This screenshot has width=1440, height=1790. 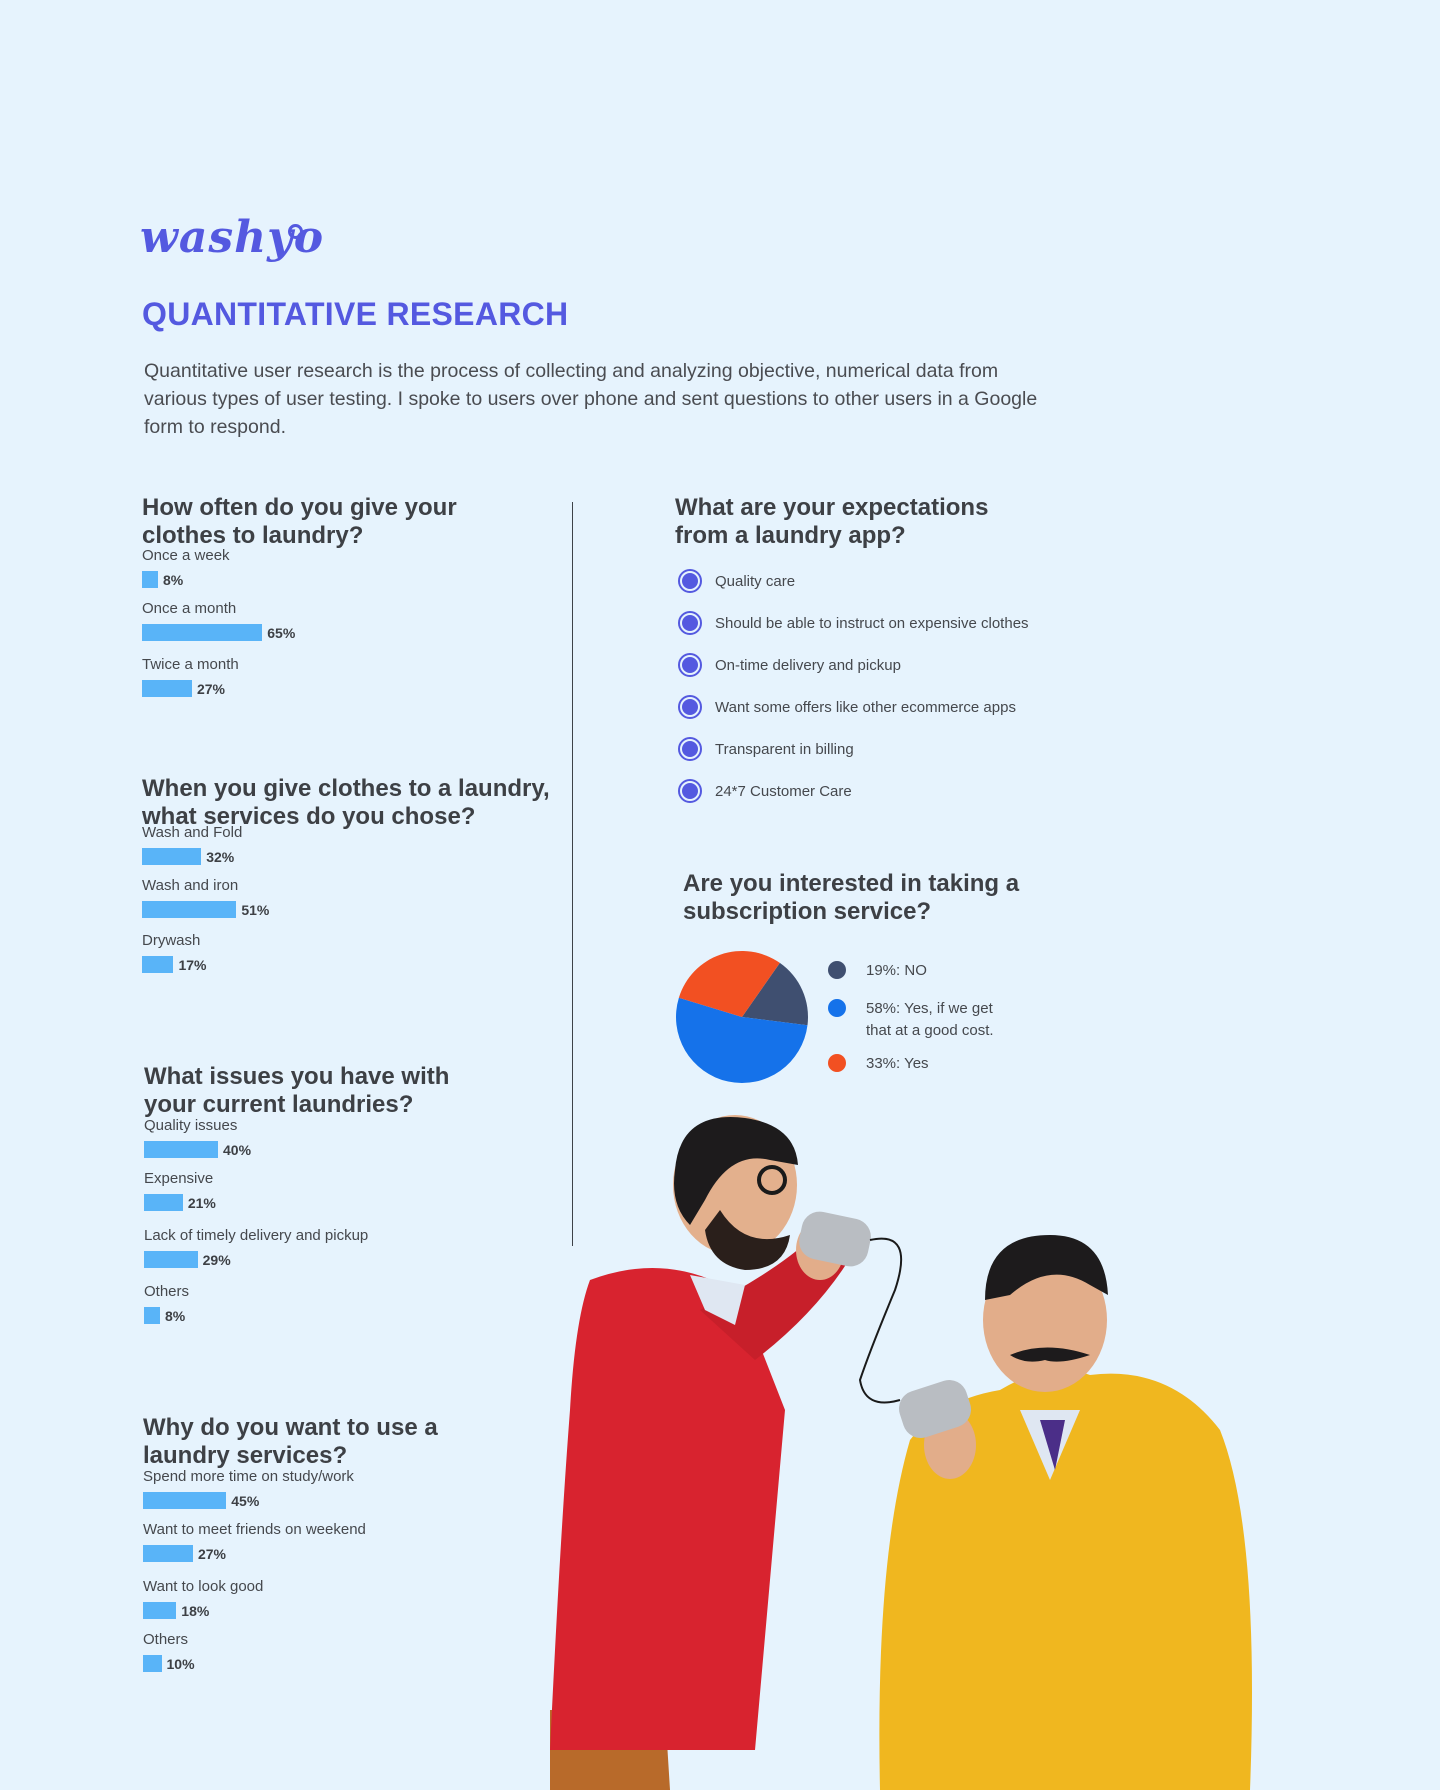 What do you see at coordinates (191, 1125) in the screenshot?
I see `option-label: Quality issues` at bounding box center [191, 1125].